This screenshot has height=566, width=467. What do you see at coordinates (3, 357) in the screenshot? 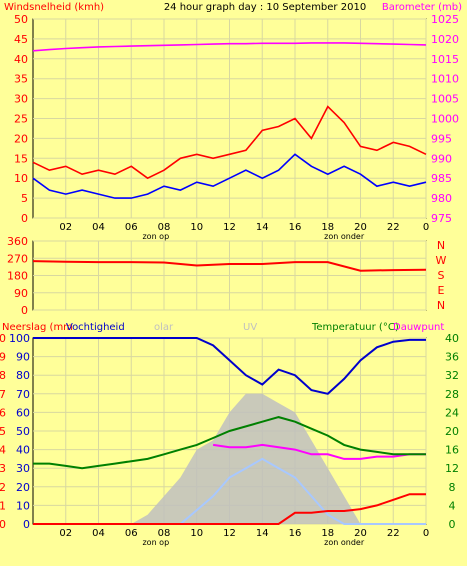
I see `rain-tick-label: 9` at bounding box center [3, 357].